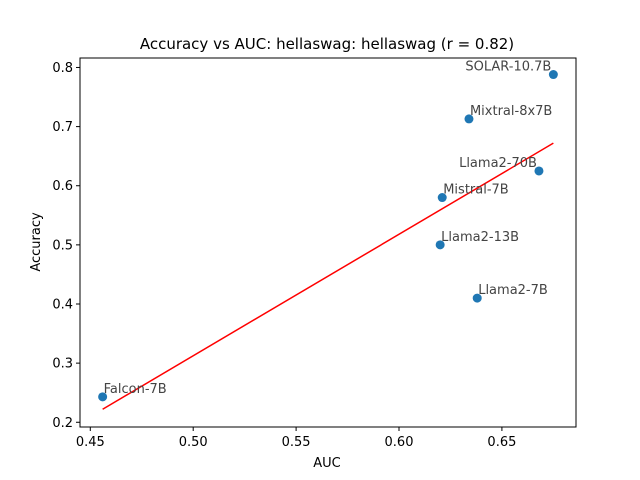  I want to click on y-tick-label: 0.7, so click(62, 127).